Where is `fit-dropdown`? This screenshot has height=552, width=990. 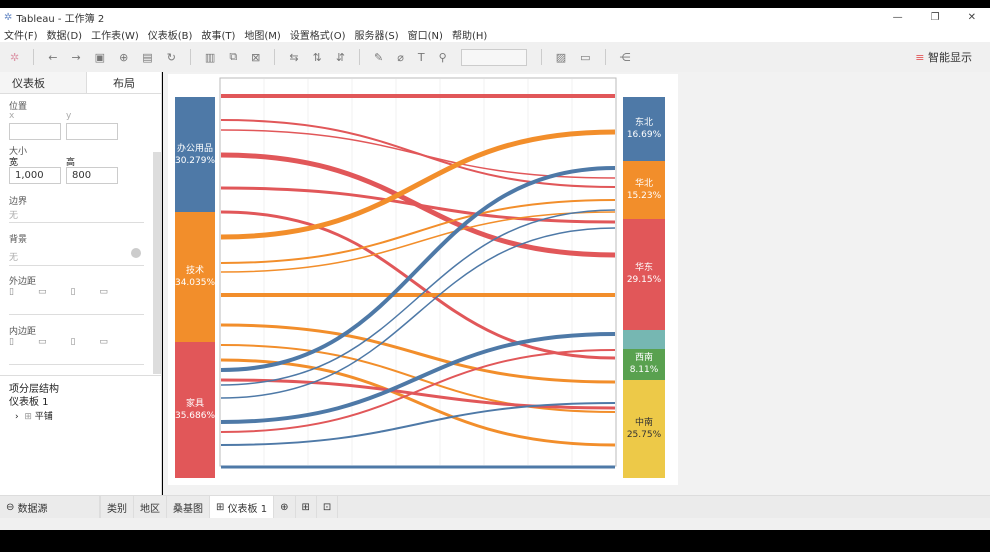 fit-dropdown is located at coordinates (493, 57).